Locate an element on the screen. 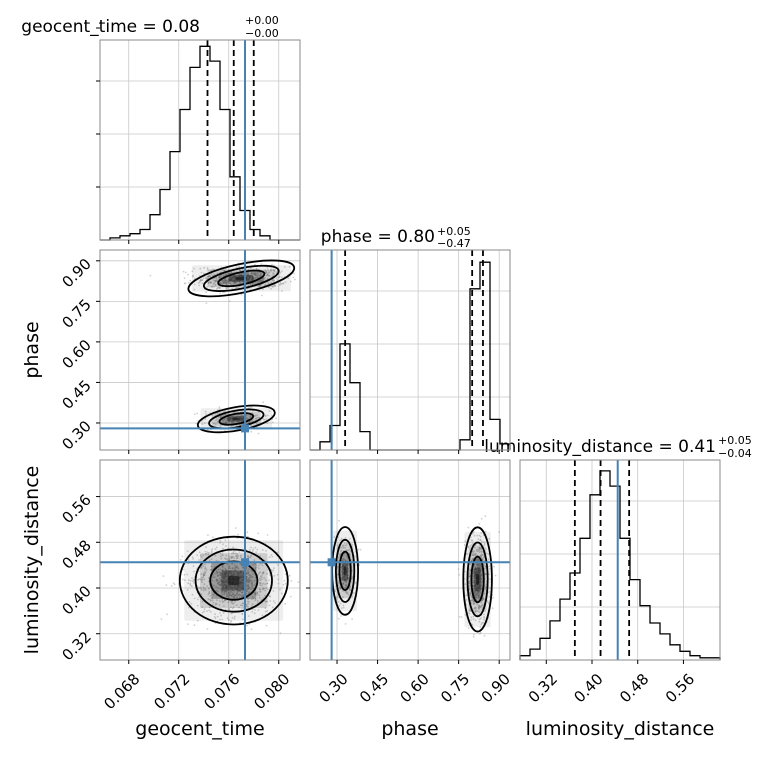  tick-label-y-luminosity_distance-1: 0.40 is located at coordinates (76, 600).